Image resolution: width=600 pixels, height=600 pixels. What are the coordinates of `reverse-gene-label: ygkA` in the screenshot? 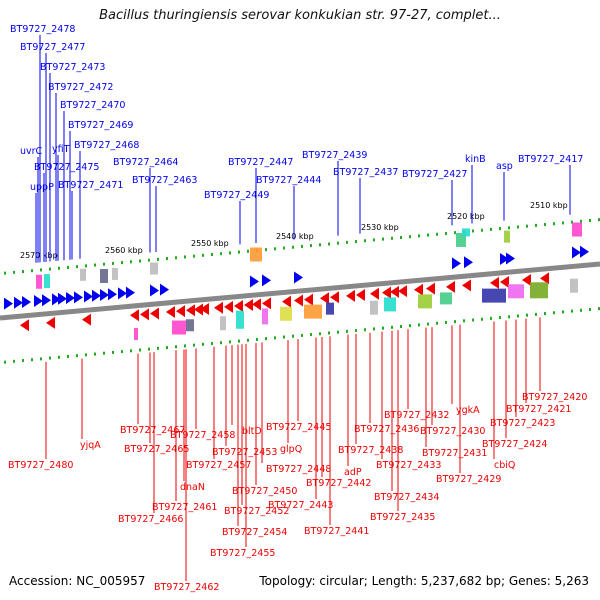 It's located at (468, 410).